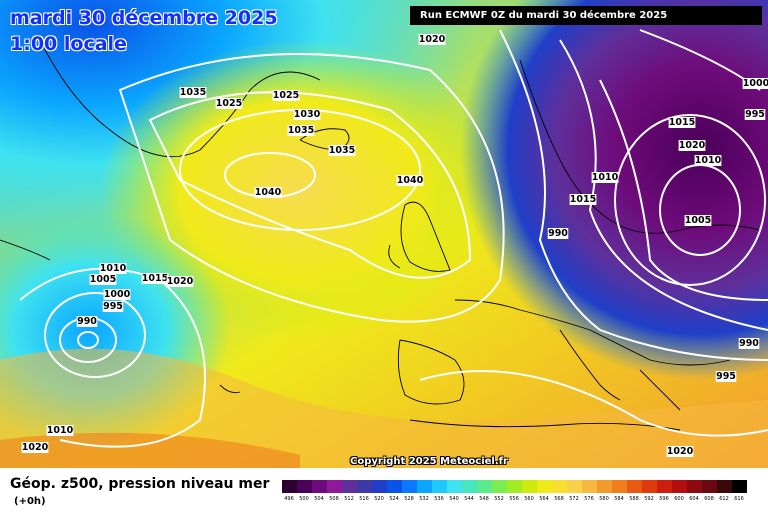 This screenshot has width=768, height=512. What do you see at coordinates (499, 499) in the screenshot?
I see `legend-tick-label: 552` at bounding box center [499, 499].